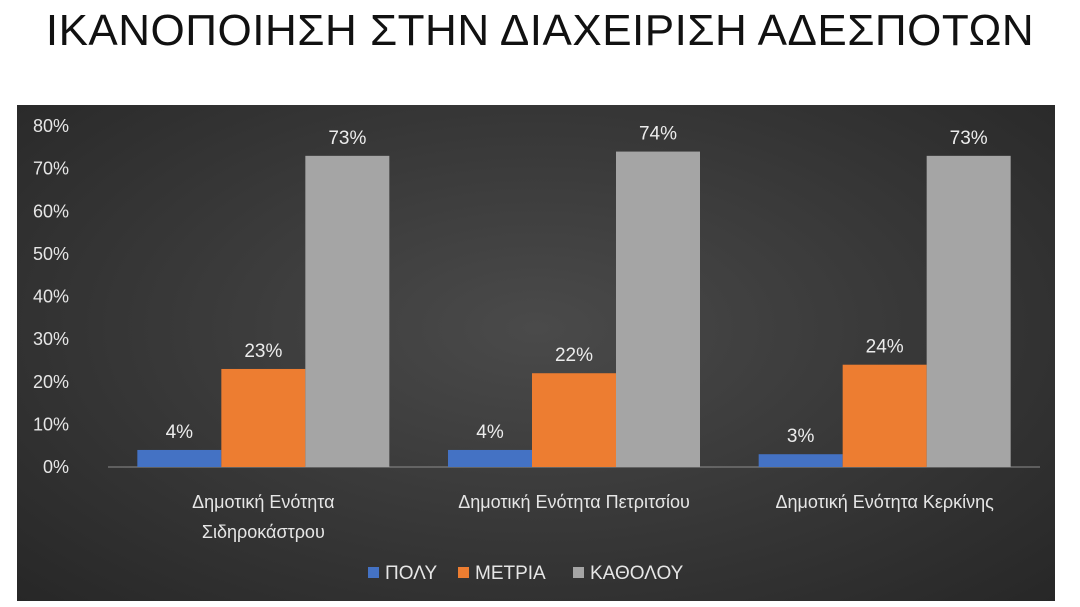 The height and width of the screenshot is (607, 1080). I want to click on y-tick-label: 0%, so click(56, 467).